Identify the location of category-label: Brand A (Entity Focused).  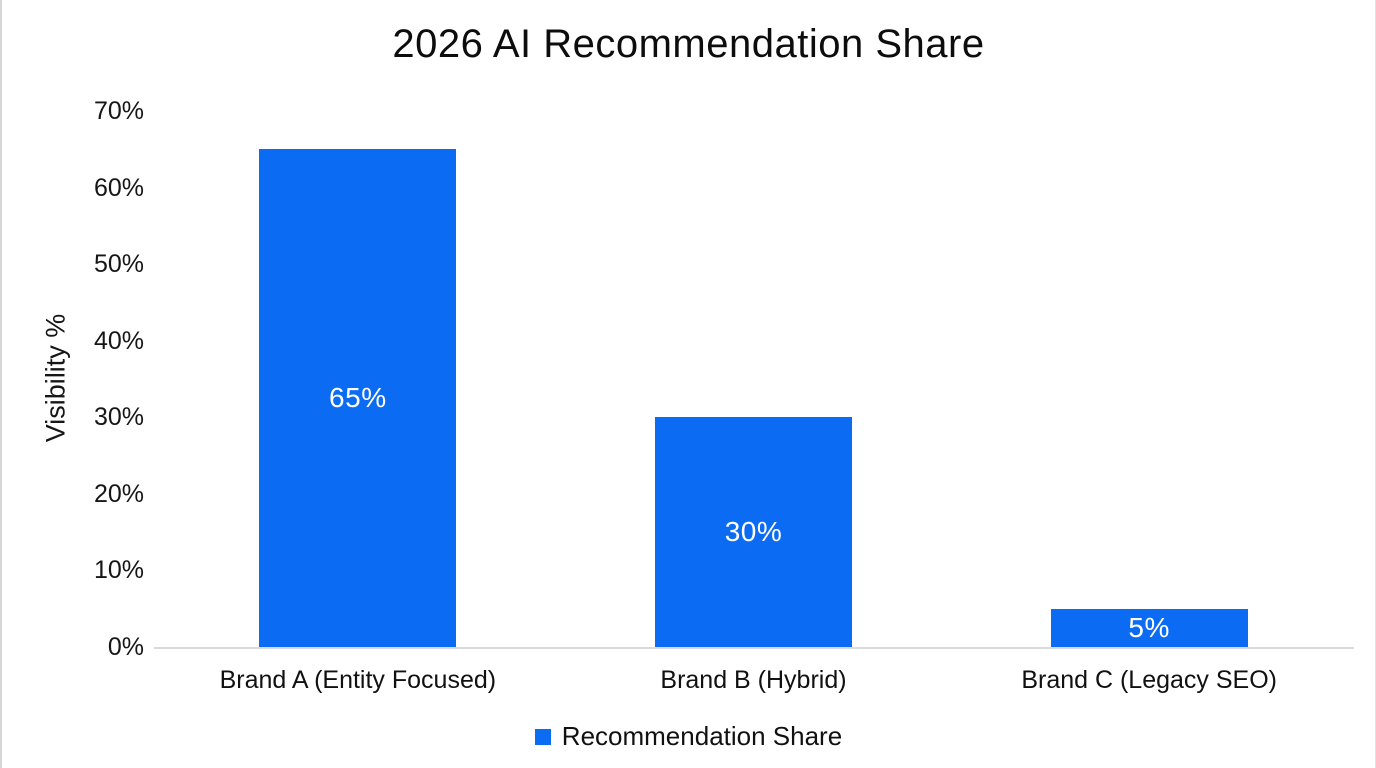
(358, 680).